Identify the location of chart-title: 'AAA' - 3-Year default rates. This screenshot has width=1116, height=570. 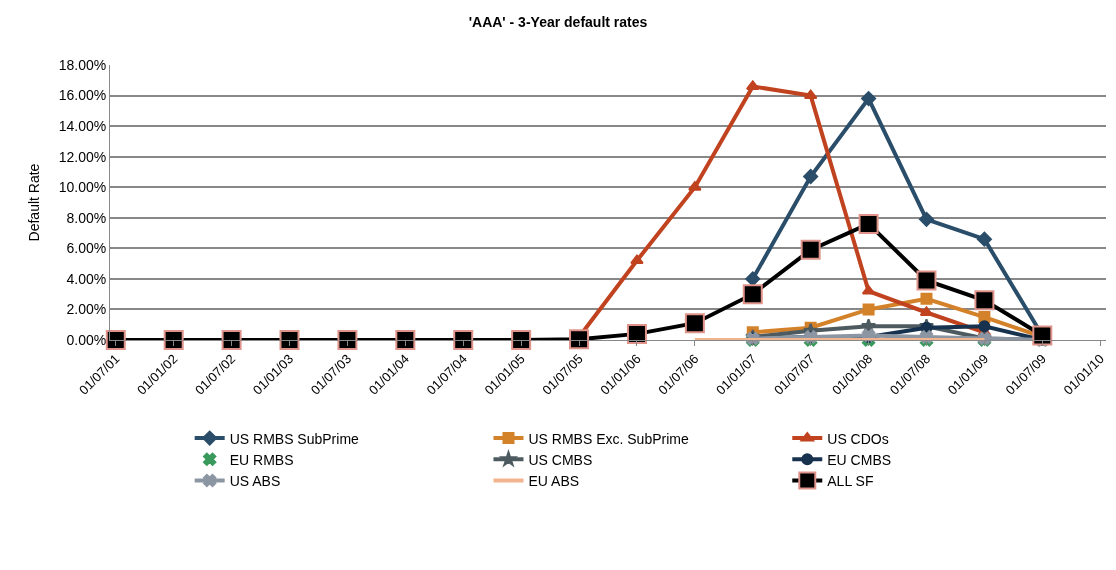
(558, 21).